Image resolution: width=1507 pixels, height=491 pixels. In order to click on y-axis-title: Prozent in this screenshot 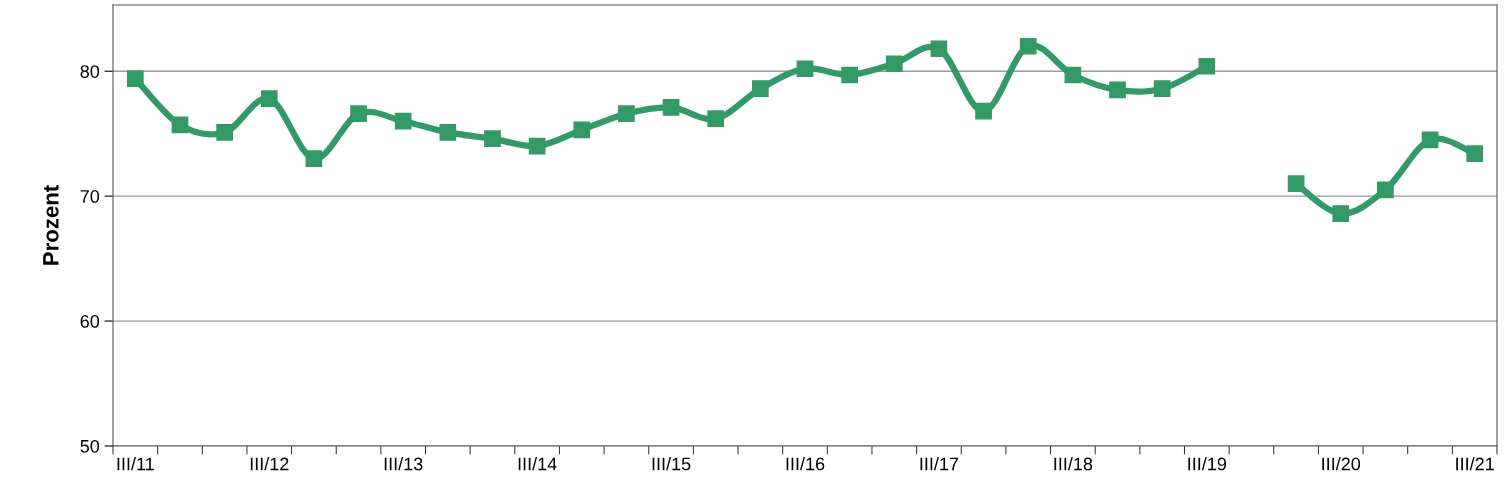, I will do `click(51, 225)`.